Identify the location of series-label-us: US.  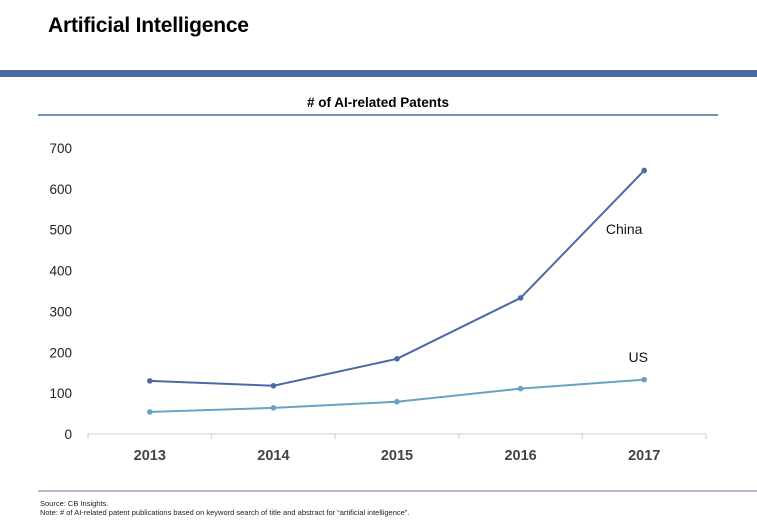
(637, 357).